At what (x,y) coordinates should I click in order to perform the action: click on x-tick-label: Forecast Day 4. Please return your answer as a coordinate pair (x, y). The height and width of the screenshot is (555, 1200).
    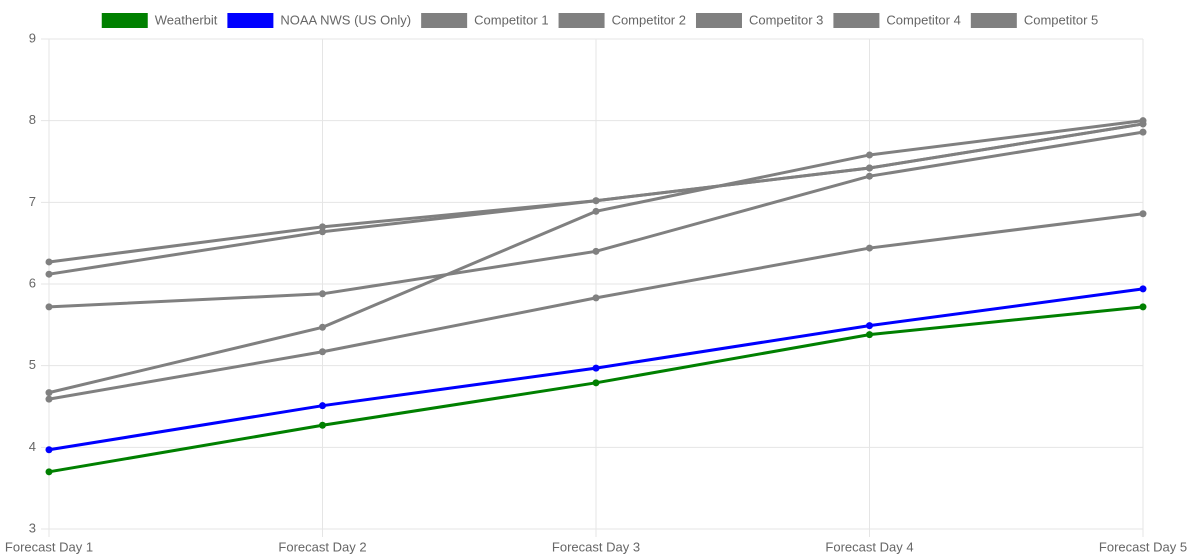
    Looking at the image, I should click on (869, 546).